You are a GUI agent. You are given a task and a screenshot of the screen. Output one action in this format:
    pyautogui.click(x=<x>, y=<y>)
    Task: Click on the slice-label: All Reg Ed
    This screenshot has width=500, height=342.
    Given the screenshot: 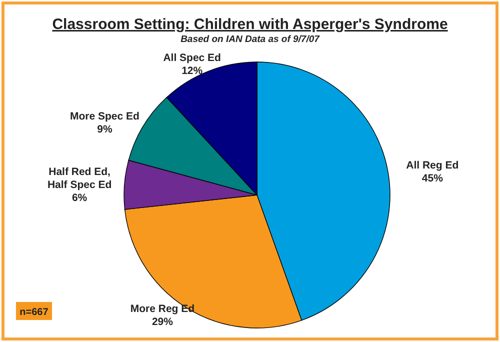 What is the action you would take?
    pyautogui.click(x=432, y=165)
    